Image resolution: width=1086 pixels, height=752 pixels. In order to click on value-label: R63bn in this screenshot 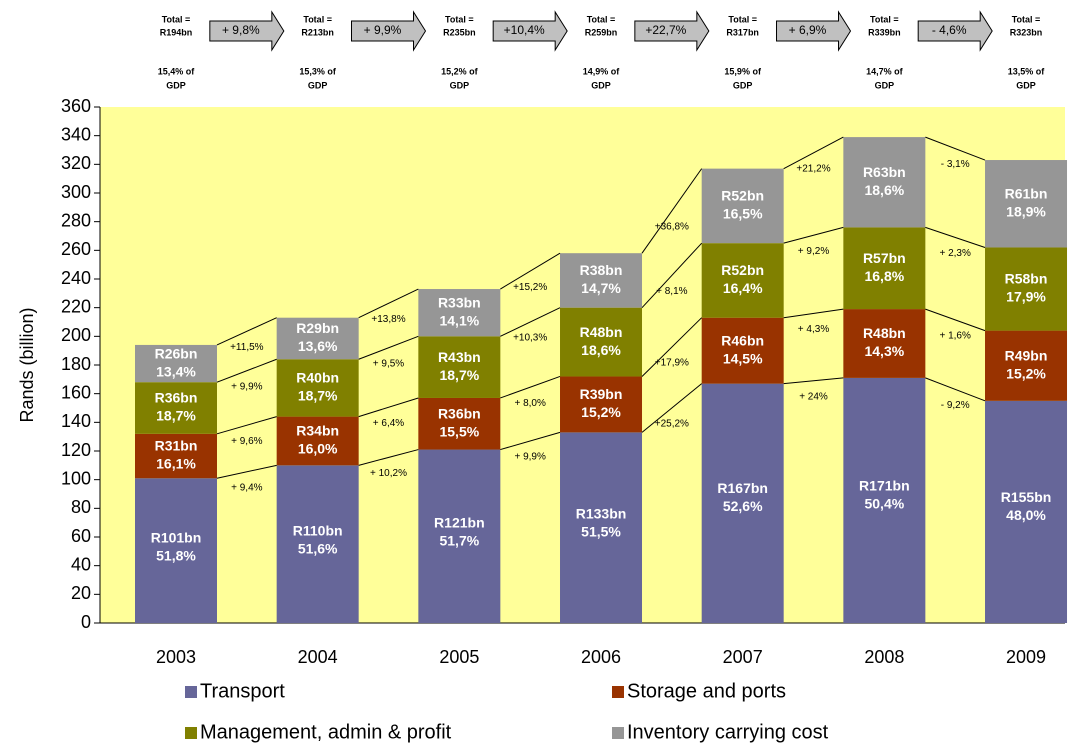, I will do `click(884, 172)`.